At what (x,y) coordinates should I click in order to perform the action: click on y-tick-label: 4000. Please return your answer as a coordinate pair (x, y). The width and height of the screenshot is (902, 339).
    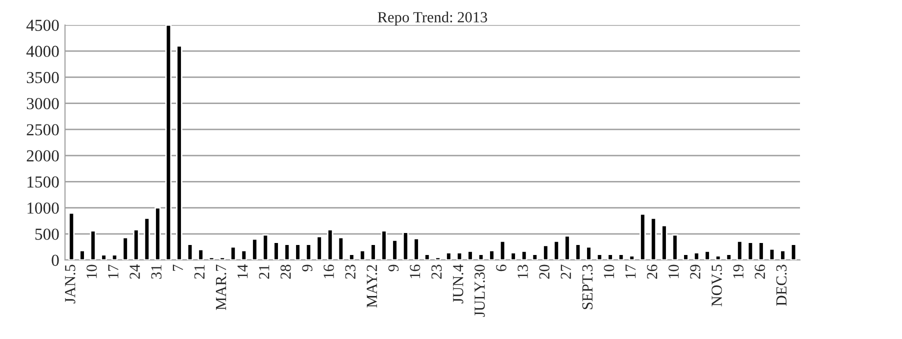
    Looking at the image, I should click on (42, 52).